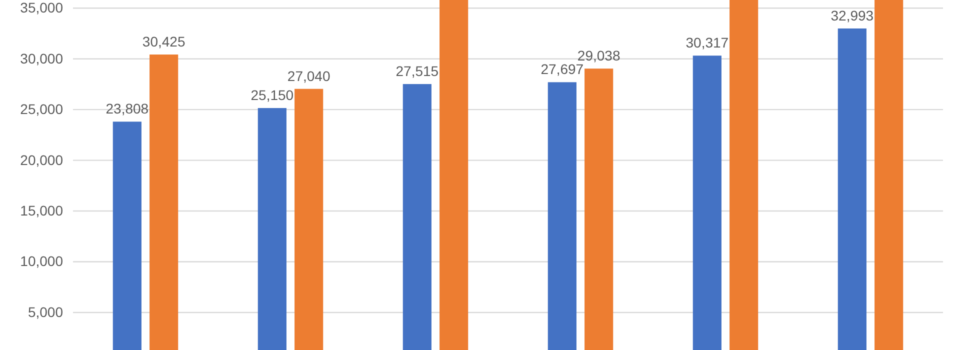 This screenshot has width=960, height=350. I want to click on data-label: 27,515, so click(417, 71).